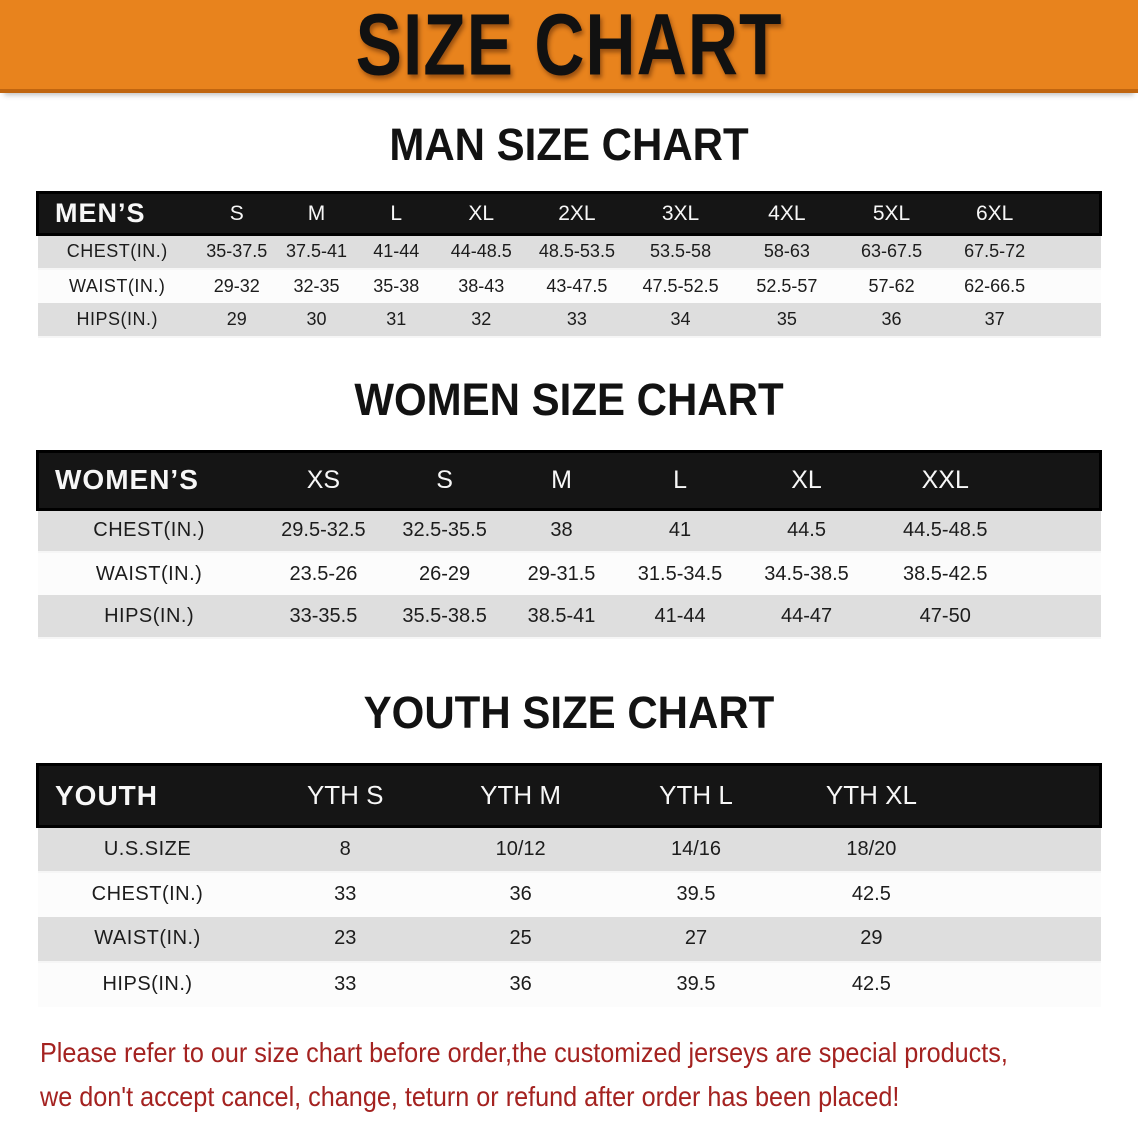 The image size is (1138, 1132). Describe the element at coordinates (787, 320) in the screenshot. I see `size-value: 35` at that location.